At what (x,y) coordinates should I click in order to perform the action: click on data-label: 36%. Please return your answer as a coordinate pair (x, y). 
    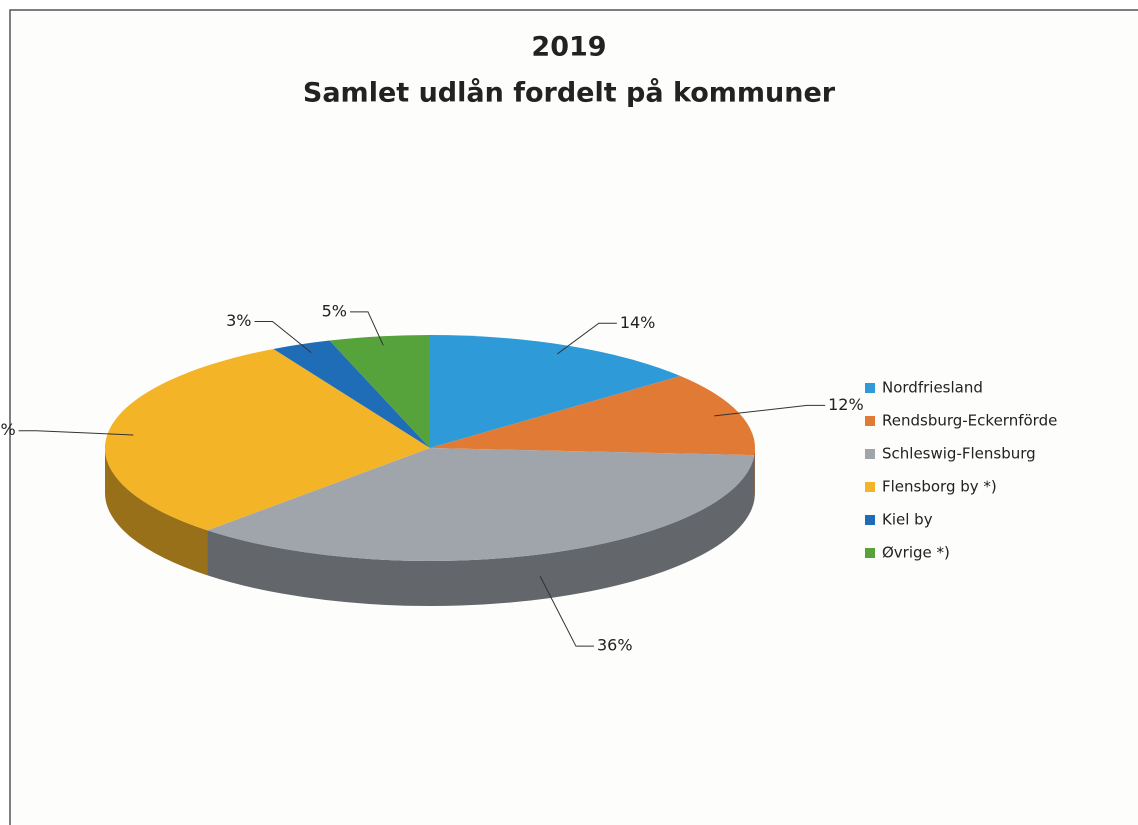
    Looking at the image, I should click on (615, 645).